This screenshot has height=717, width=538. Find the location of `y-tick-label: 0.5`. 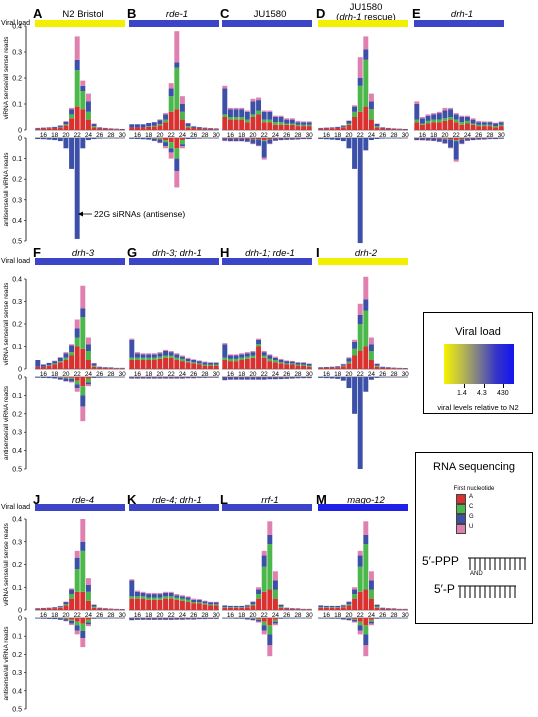

y-tick-label: 0.5 is located at coordinates (17, 242).